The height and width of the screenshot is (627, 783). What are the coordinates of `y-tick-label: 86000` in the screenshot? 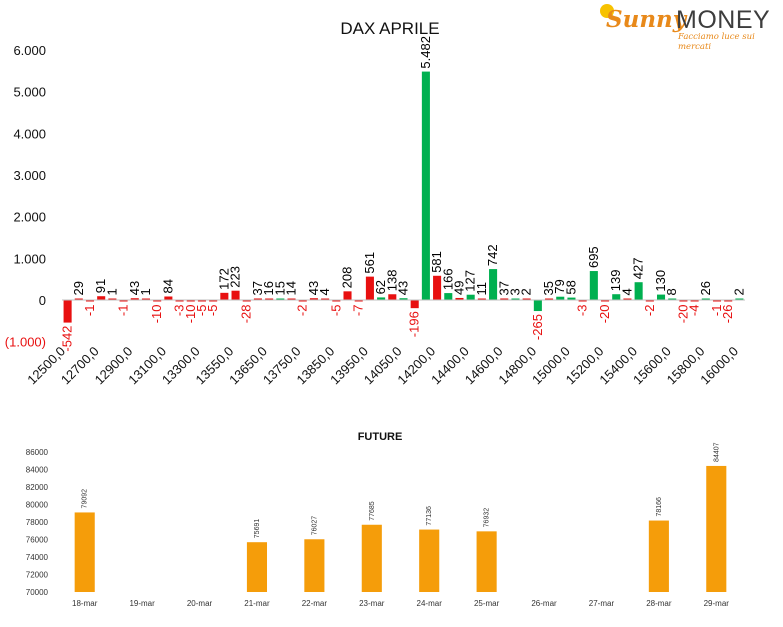 It's located at (37, 452).